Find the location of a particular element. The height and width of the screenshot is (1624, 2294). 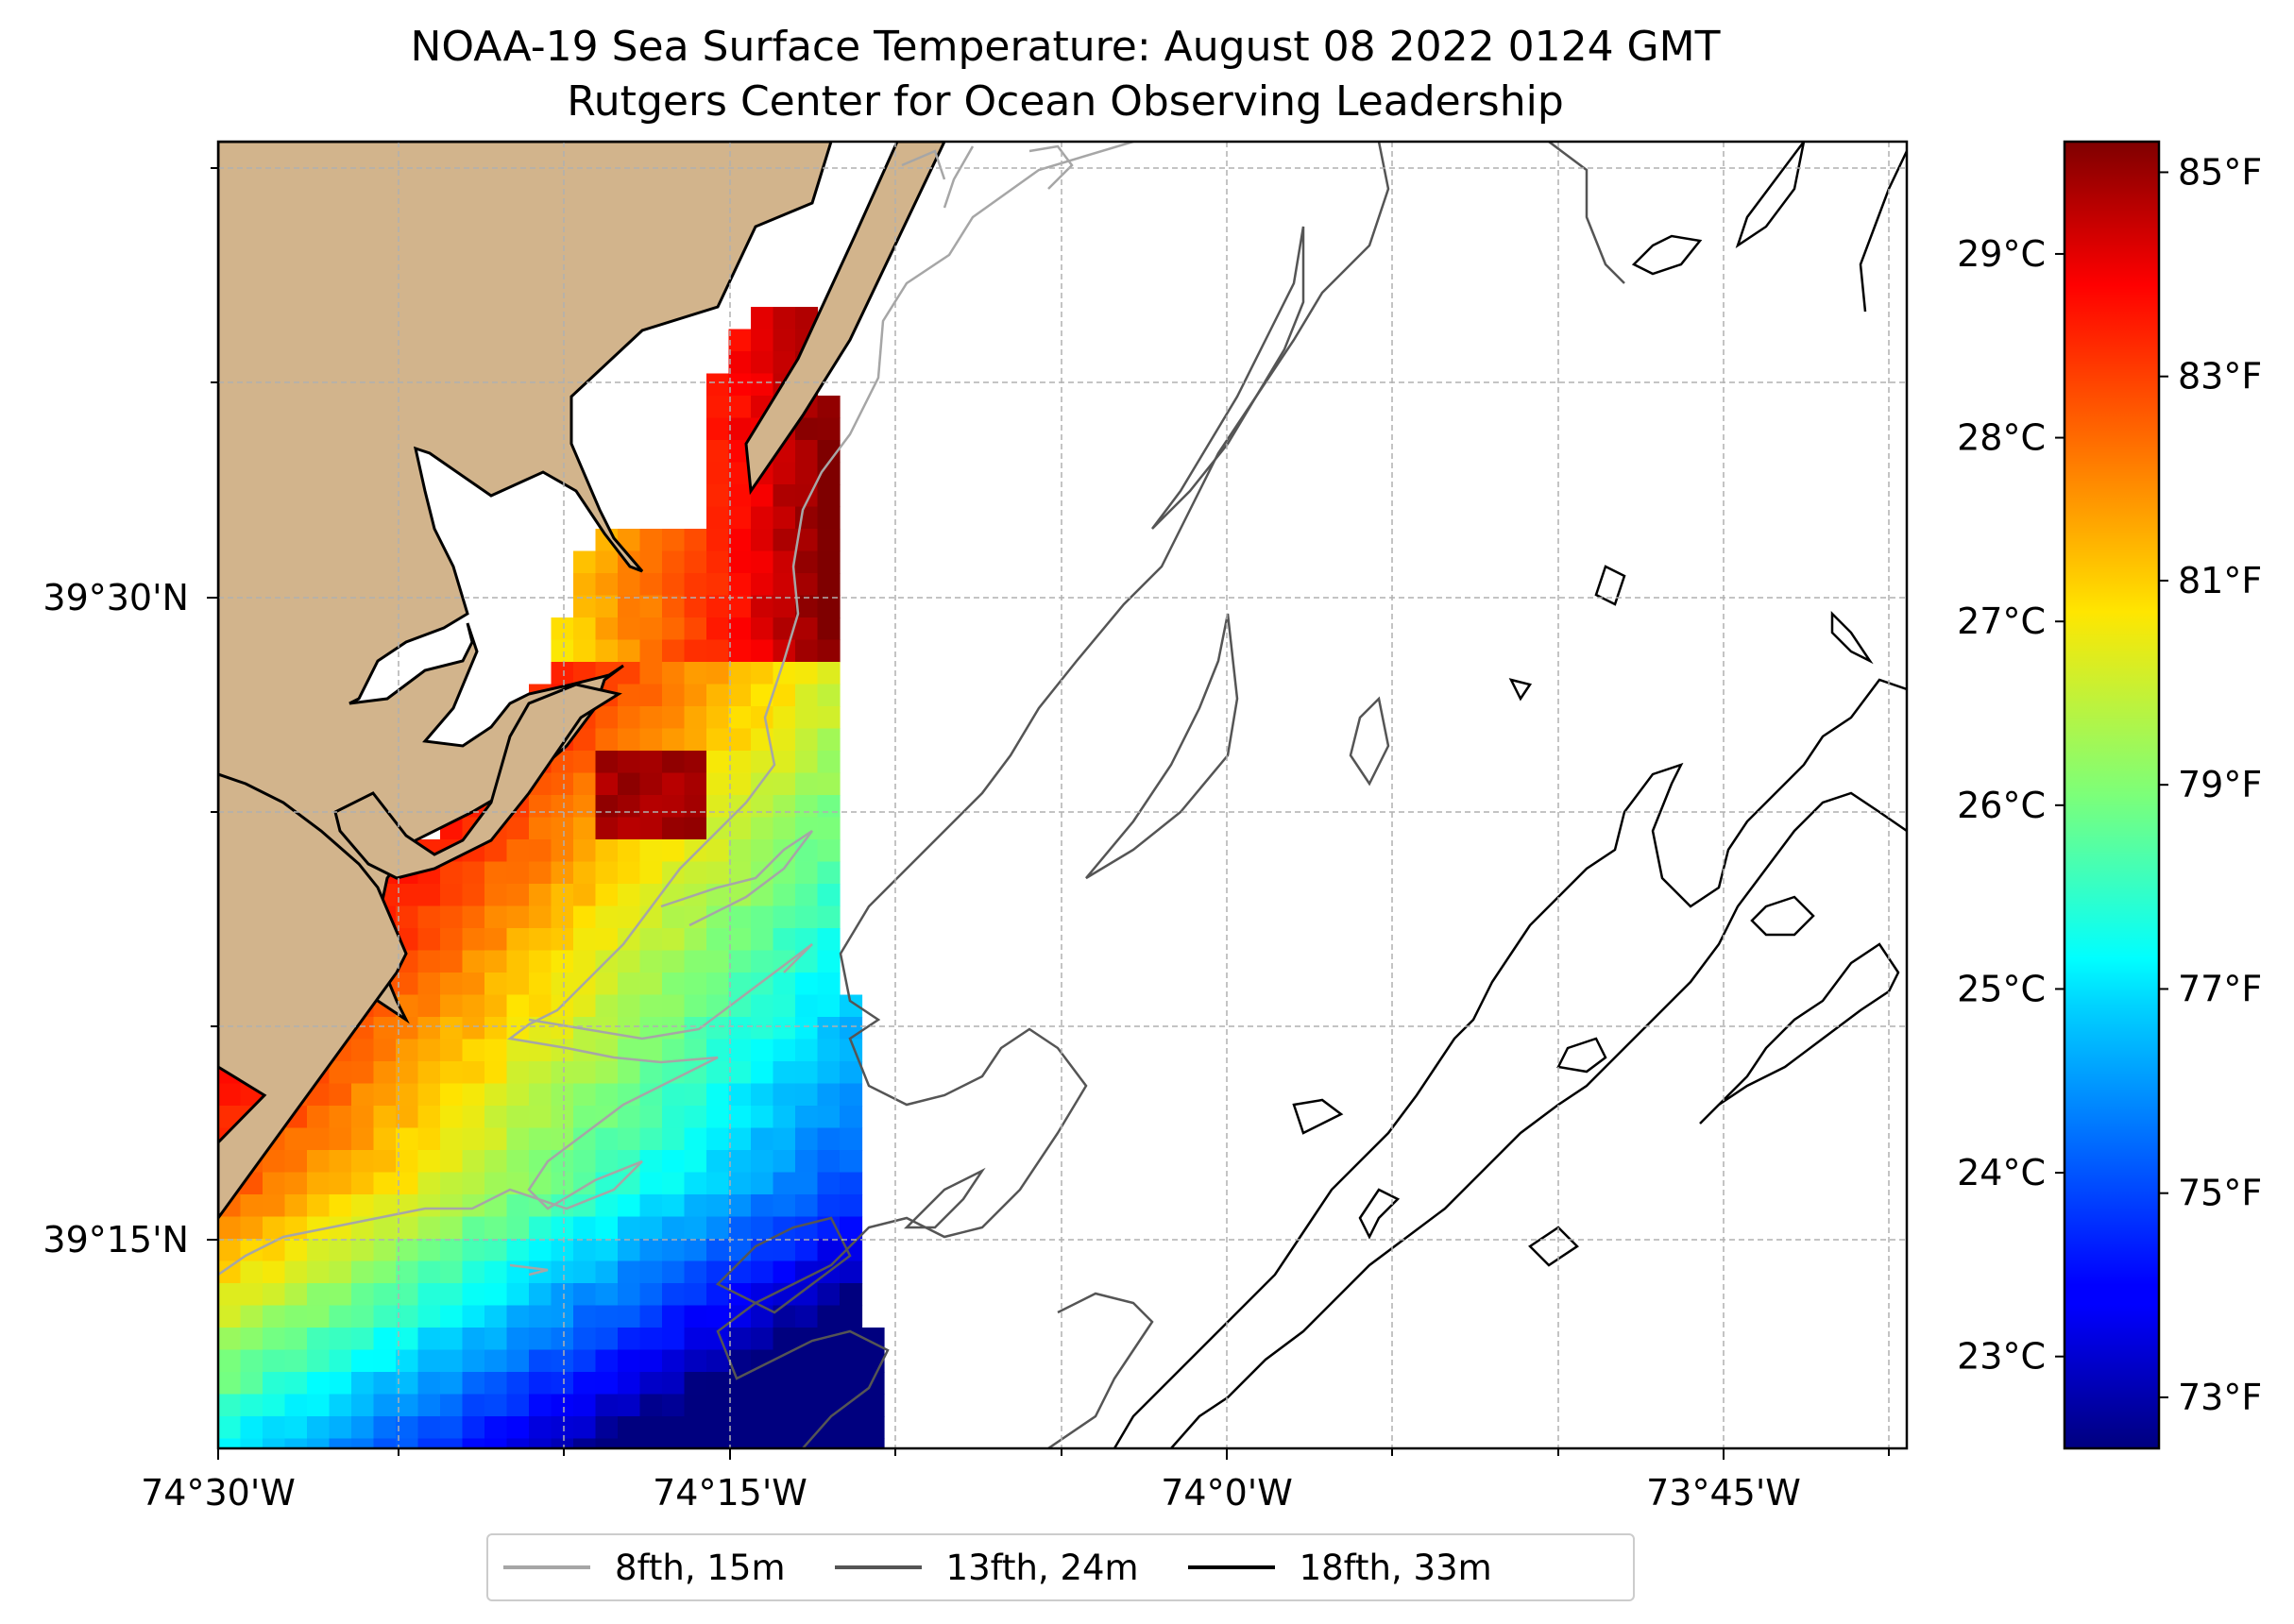

land-peninsula is located at coordinates (313, 996).